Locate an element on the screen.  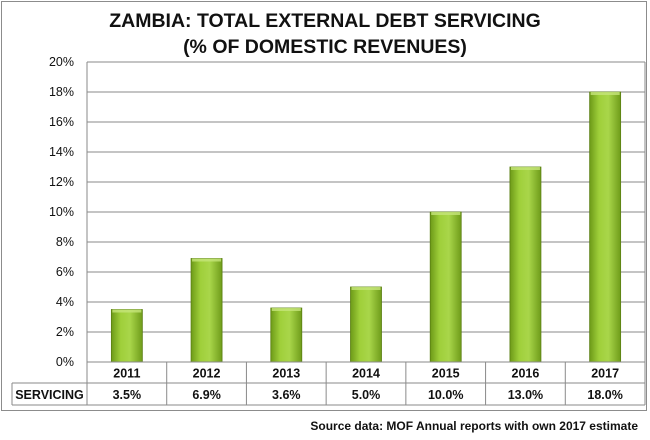
table-value: 6.9% is located at coordinates (206, 395).